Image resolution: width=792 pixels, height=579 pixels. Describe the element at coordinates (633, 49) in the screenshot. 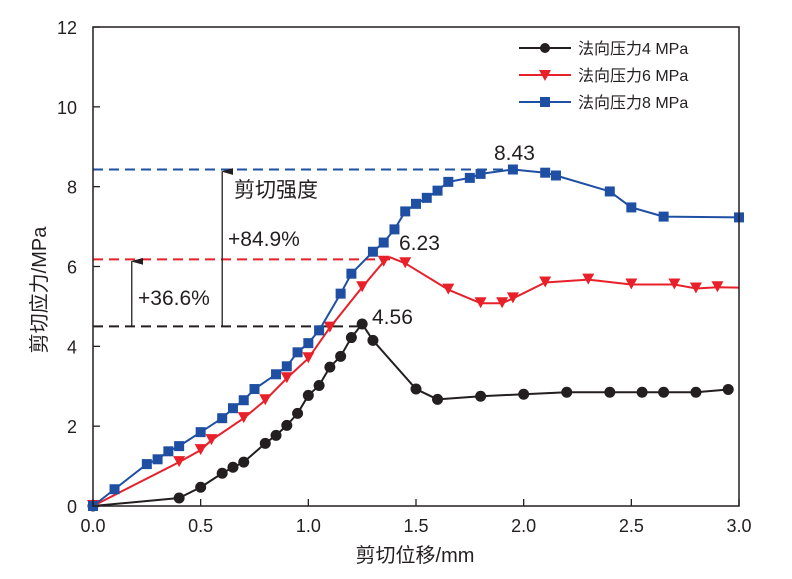

I see `legend-label-4mpa: 法向压力4 MPa` at that location.